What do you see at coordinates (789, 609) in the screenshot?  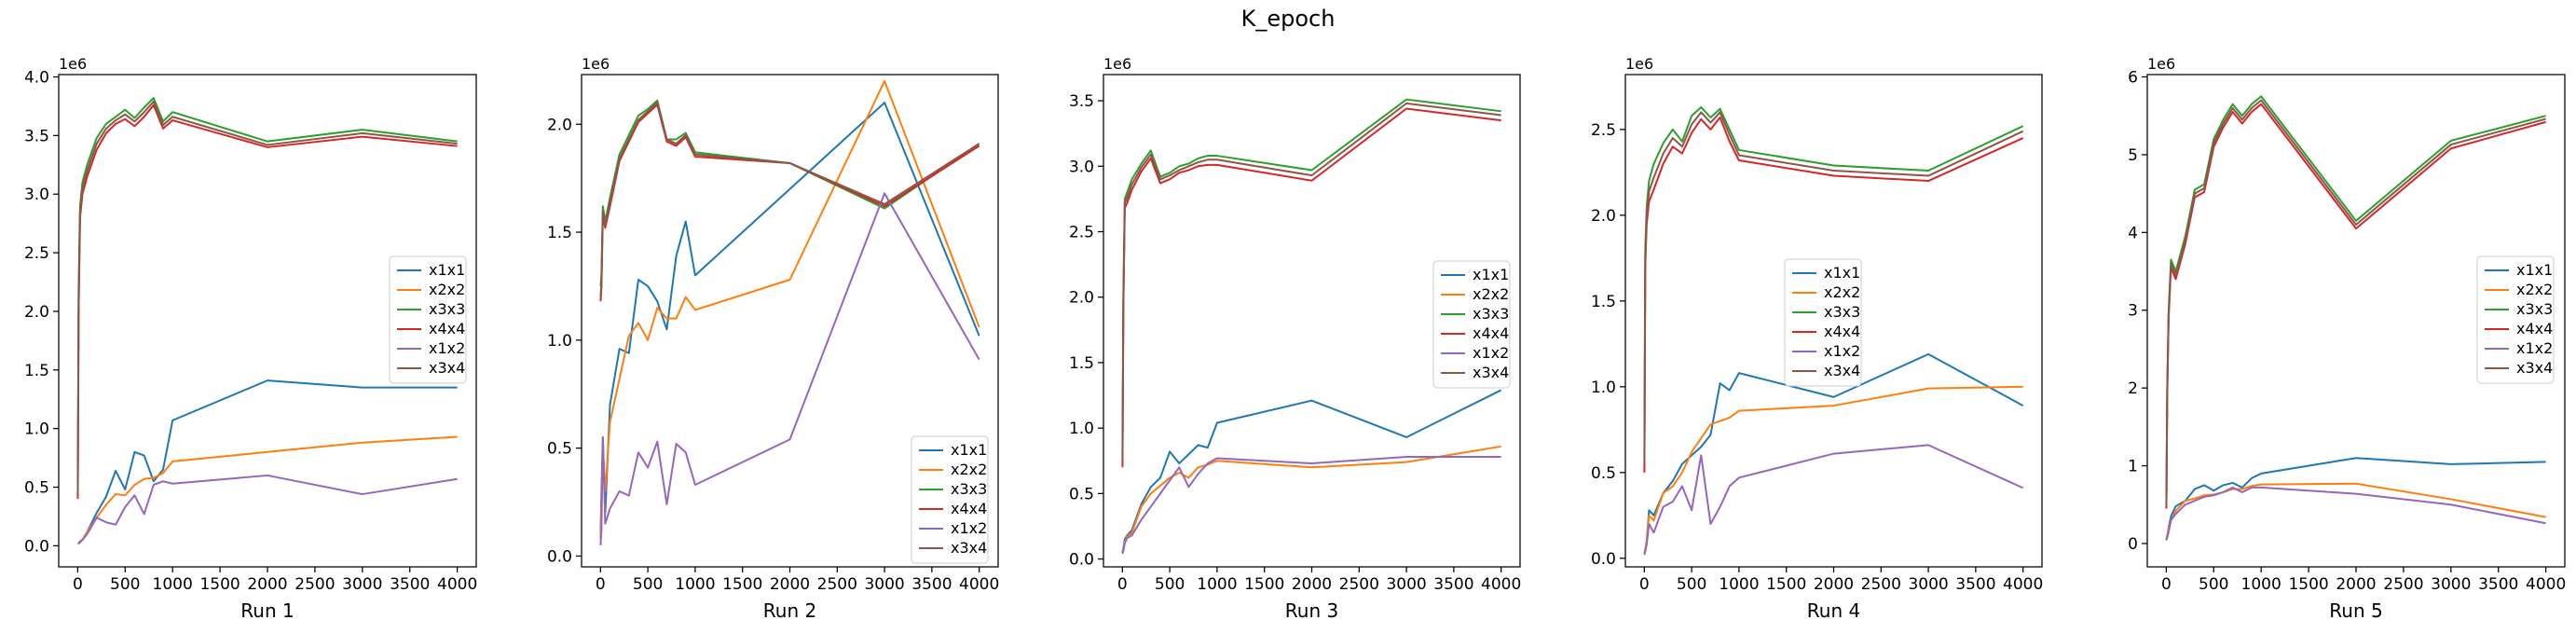 I see `x-axis-label: Run 2` at bounding box center [789, 609].